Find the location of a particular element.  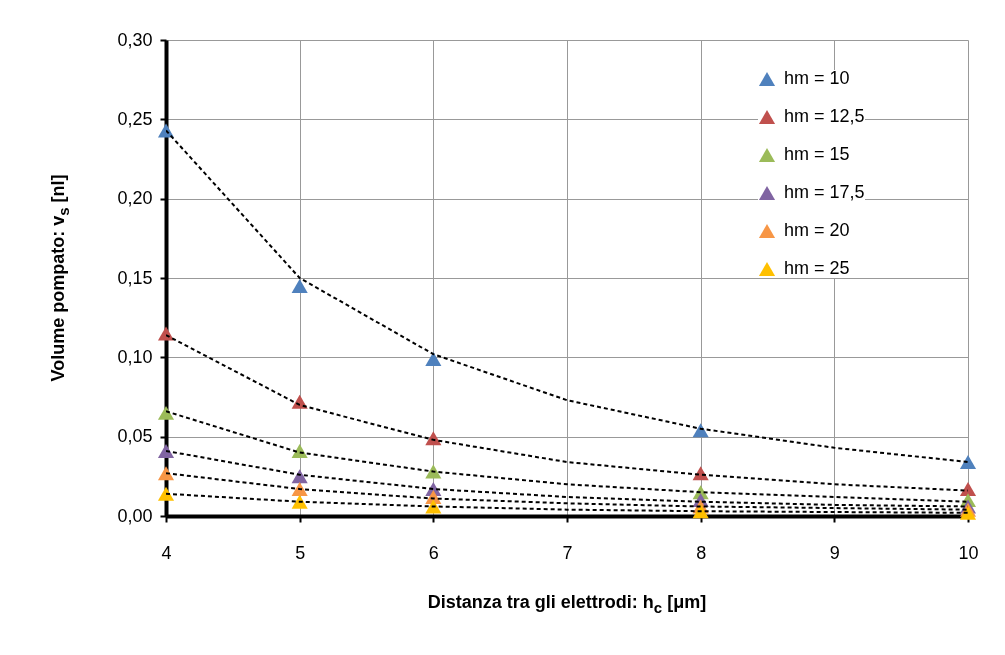

x-tick-label: 5 is located at coordinates (300, 552).